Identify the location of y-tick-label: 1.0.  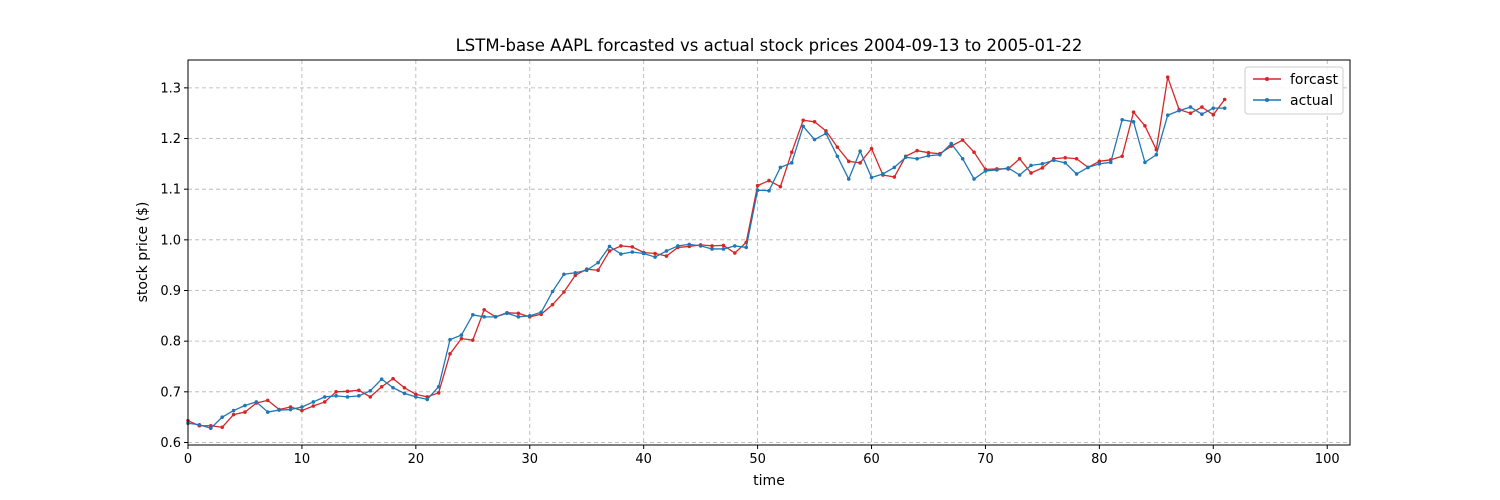
(170, 240).